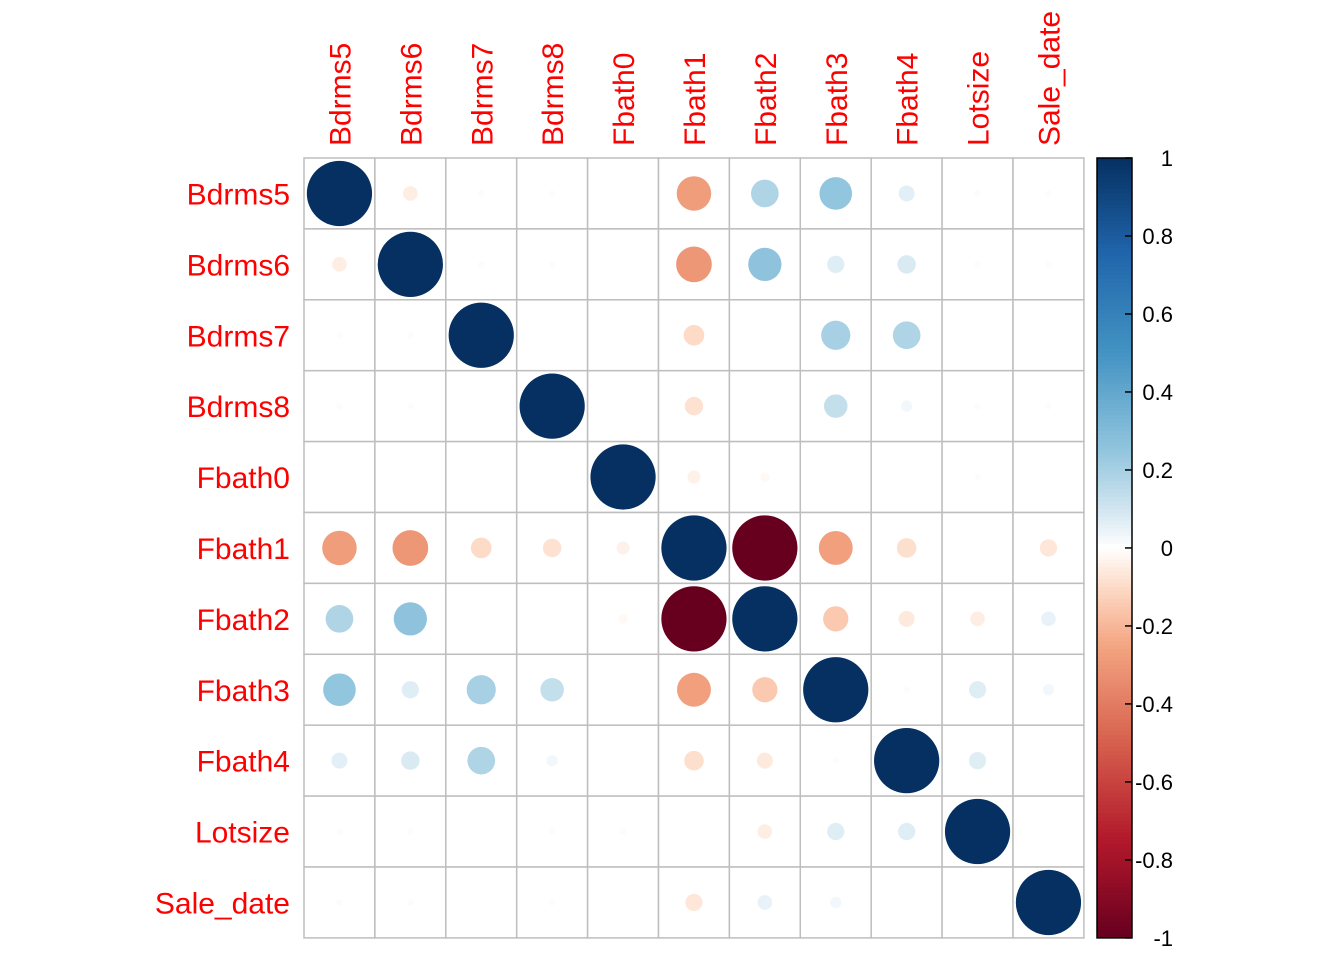 This screenshot has height=960, width=1344. I want to click on correlation-circle-lotsize-fbath0, so click(623, 831).